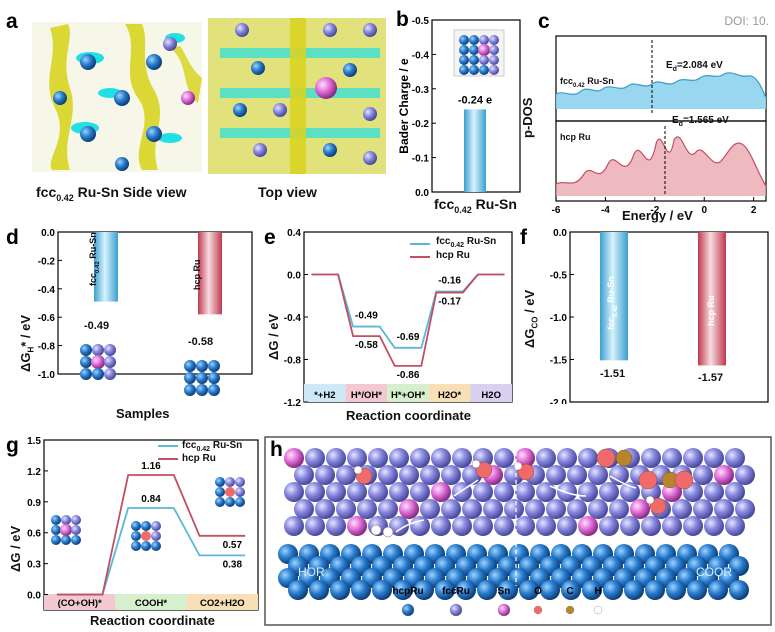 This screenshot has width=775, height=632. Describe the element at coordinates (151, 466) in the screenshot. I see `g-annotation: 1.16` at that location.